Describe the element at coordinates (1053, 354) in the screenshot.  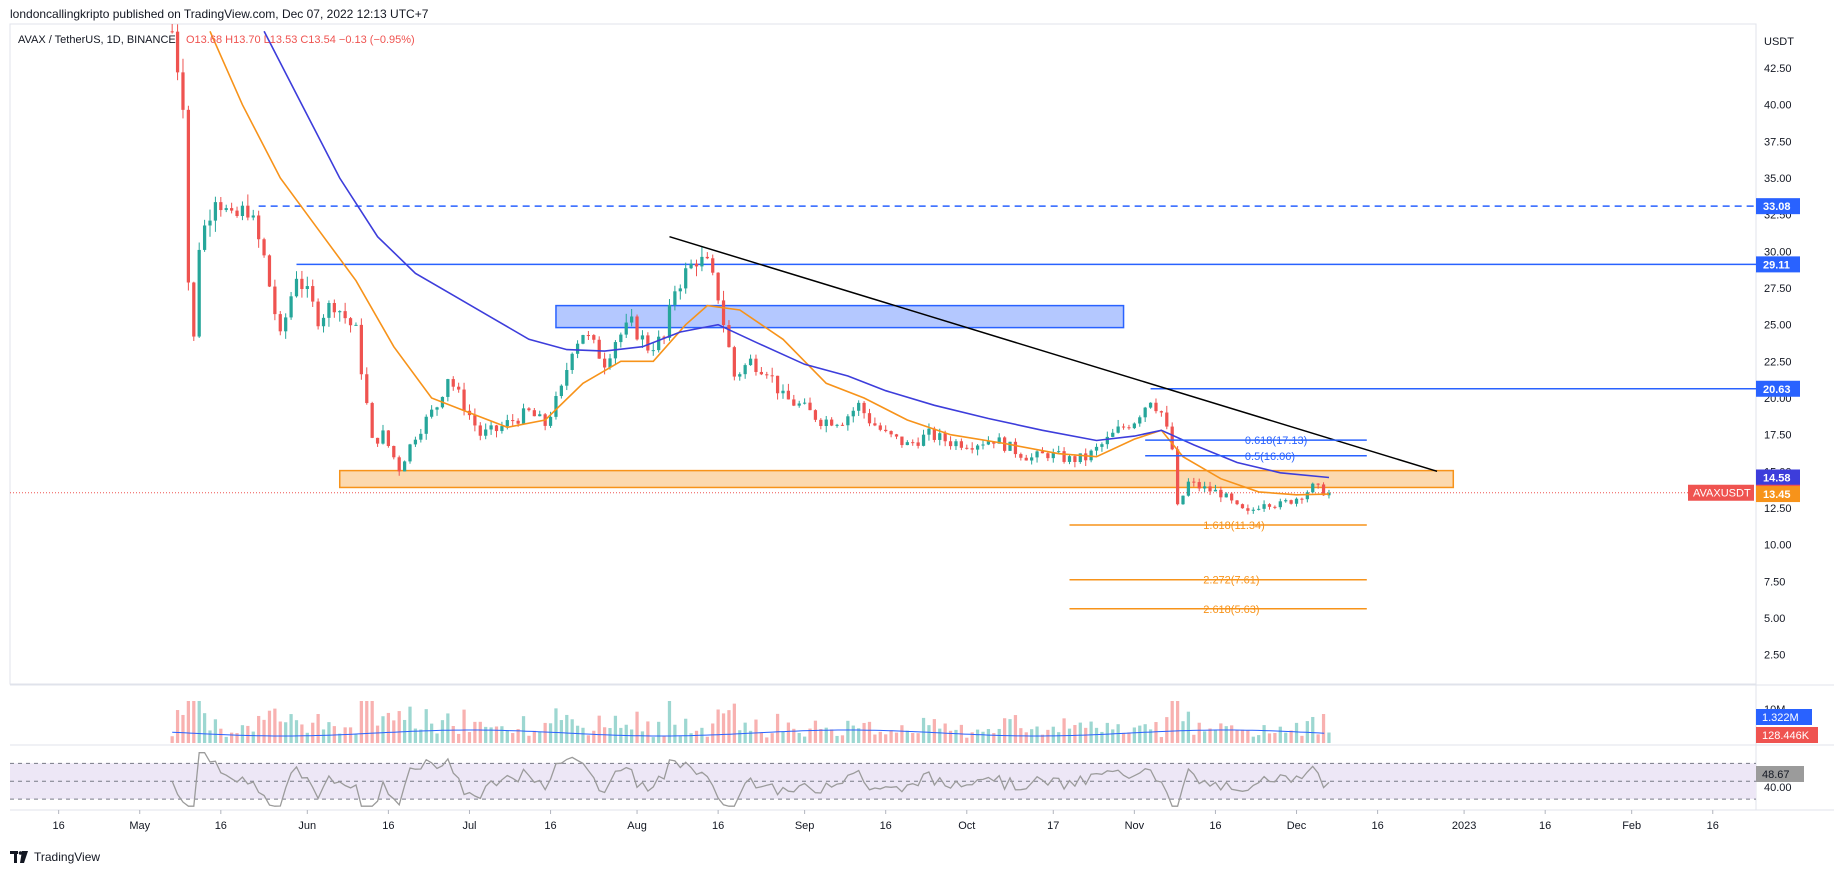
I see `trendline` at that location.